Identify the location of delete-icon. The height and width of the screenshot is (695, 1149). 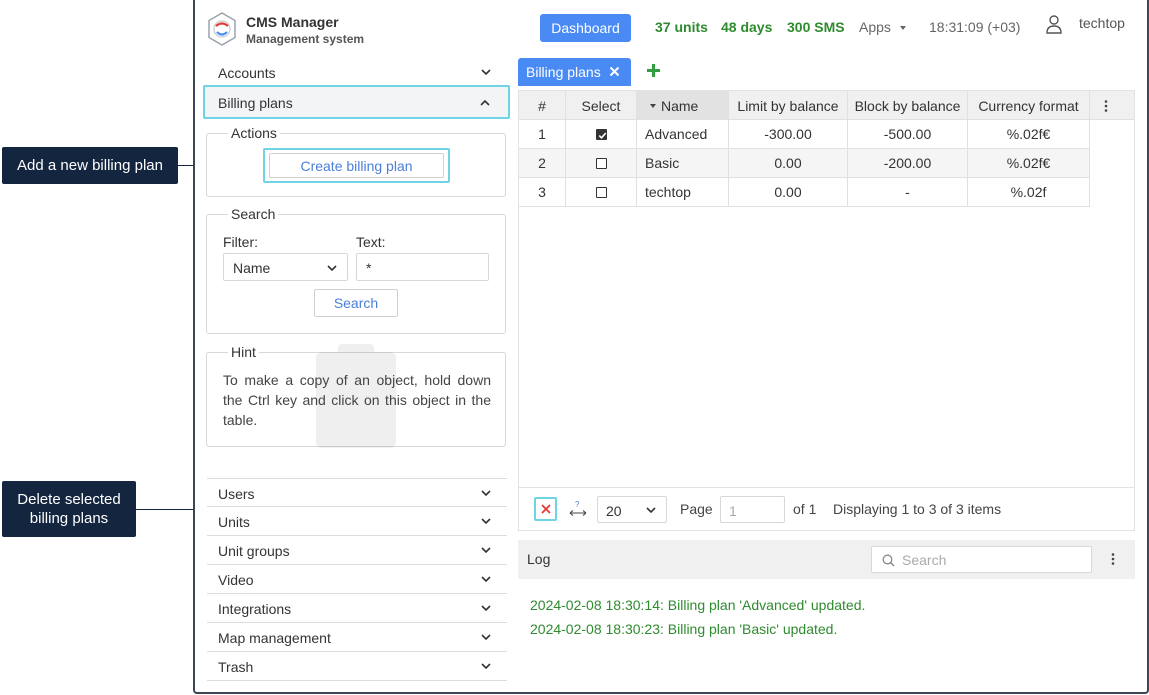
(546, 509).